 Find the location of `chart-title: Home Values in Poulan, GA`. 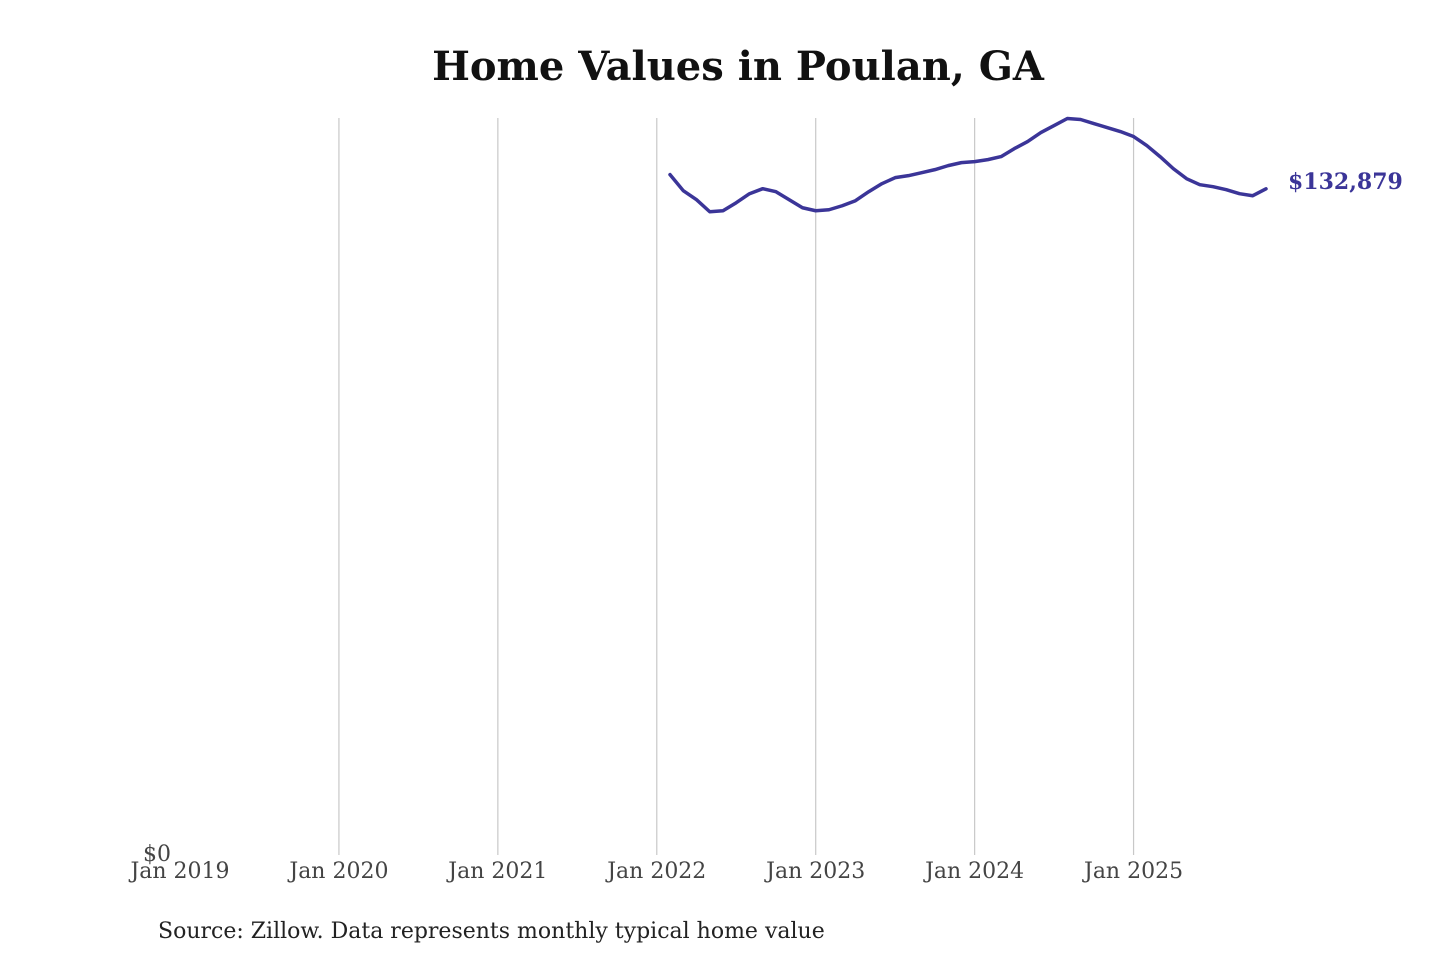

chart-title: Home Values in Poulan, GA is located at coordinates (738, 66).